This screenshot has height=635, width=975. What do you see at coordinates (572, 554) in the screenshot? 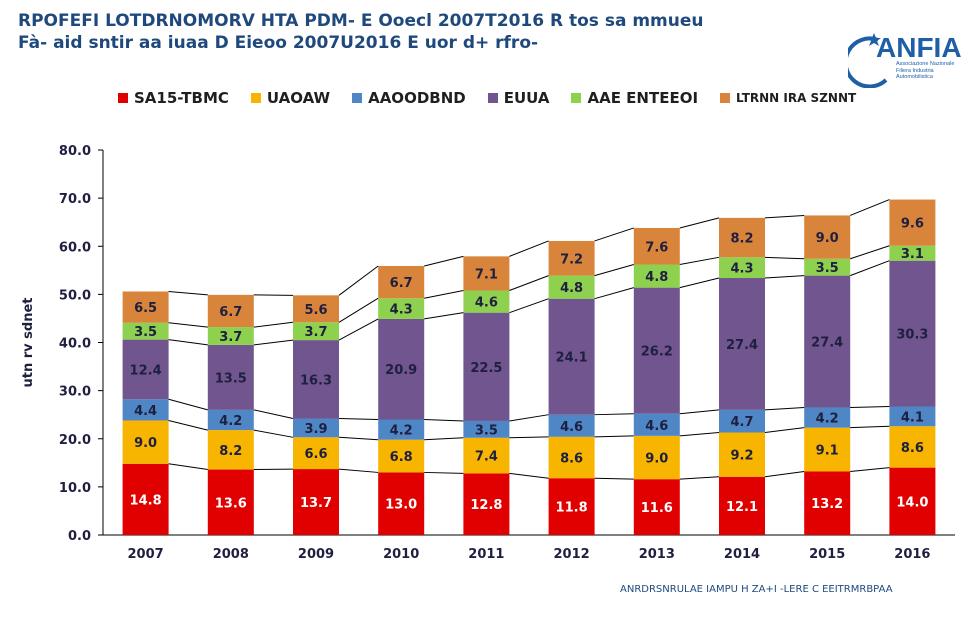
I see `x-tick-label: 2012` at bounding box center [572, 554].